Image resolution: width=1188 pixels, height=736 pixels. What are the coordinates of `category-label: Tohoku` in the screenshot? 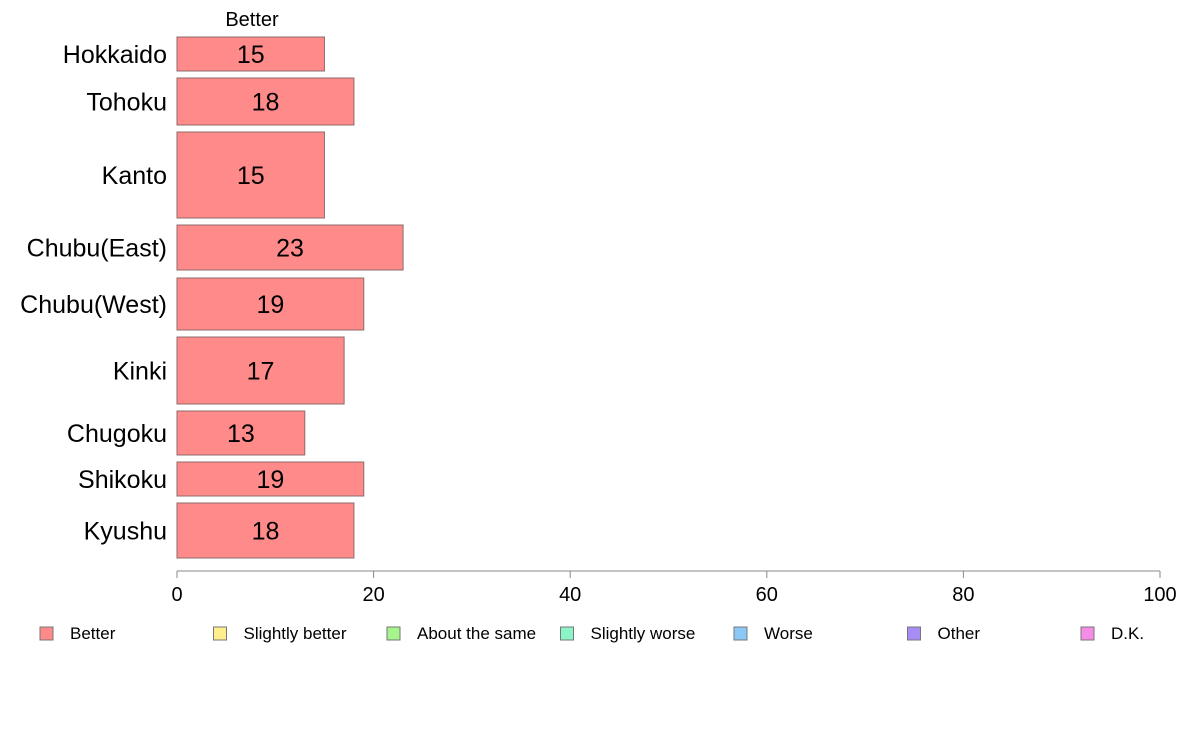 It's located at (126, 103).